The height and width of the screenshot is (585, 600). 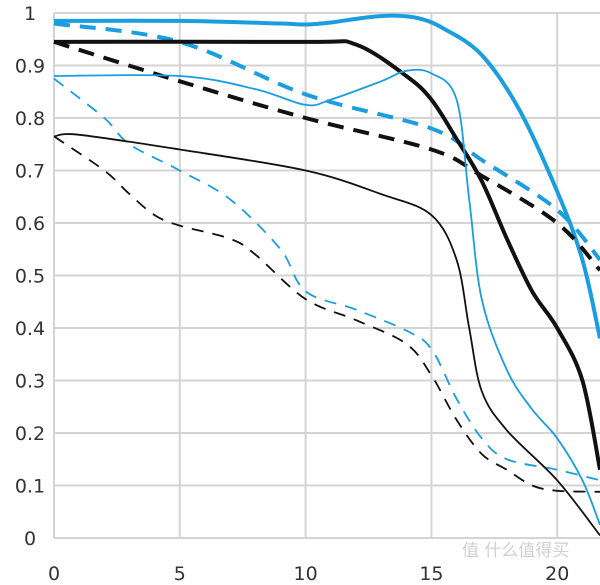 What do you see at coordinates (30, 14) in the screenshot?
I see `y-tick-label: 1` at bounding box center [30, 14].